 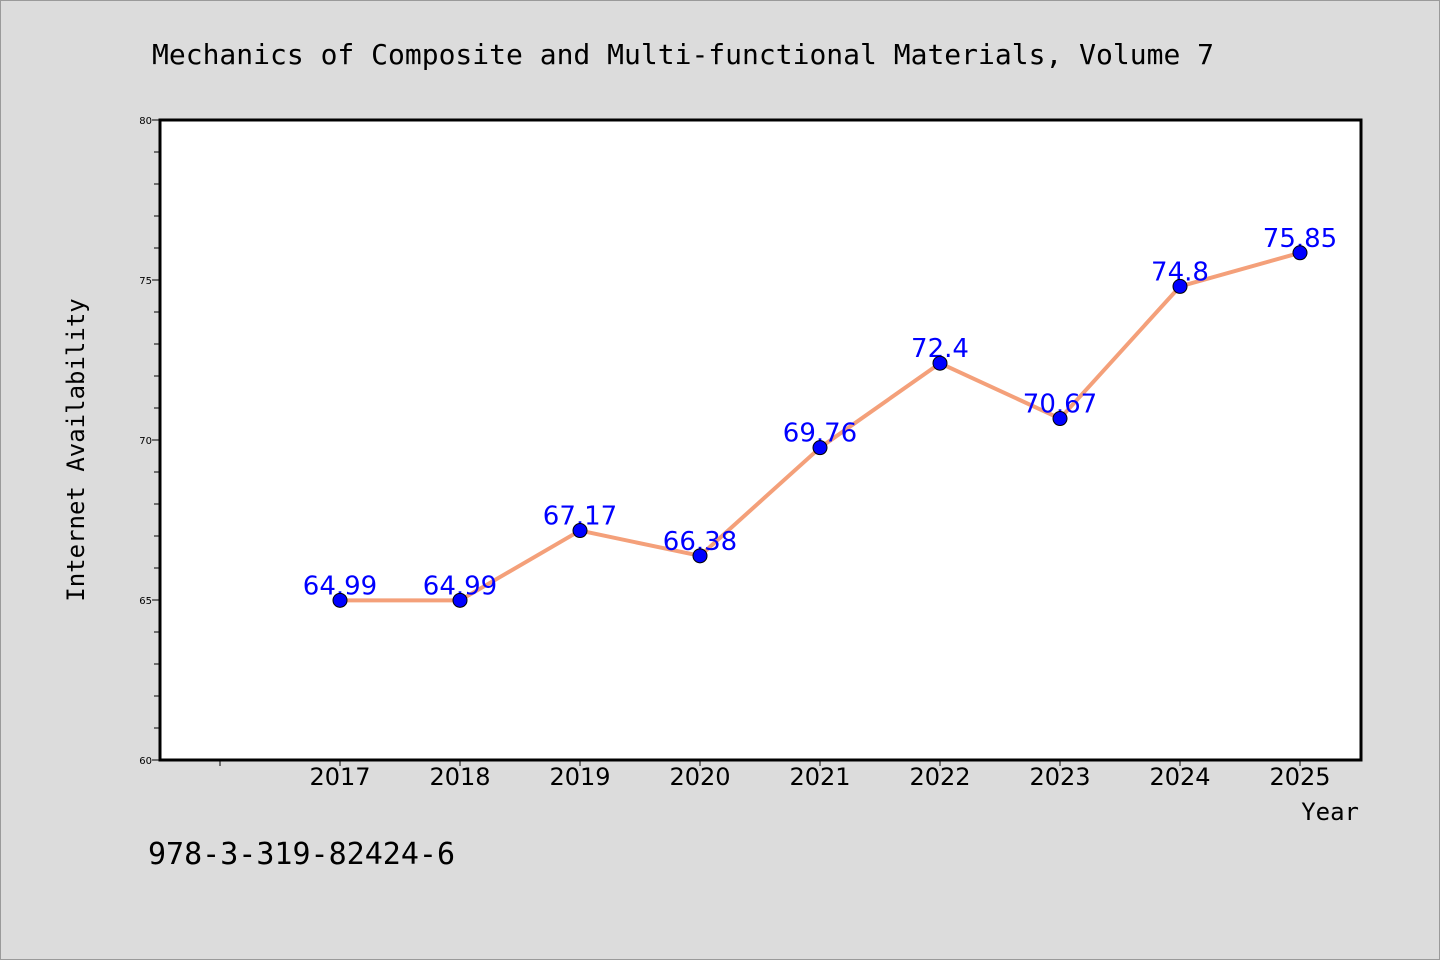 What do you see at coordinates (819, 777) in the screenshot?
I see `x-tick-label: 2021` at bounding box center [819, 777].